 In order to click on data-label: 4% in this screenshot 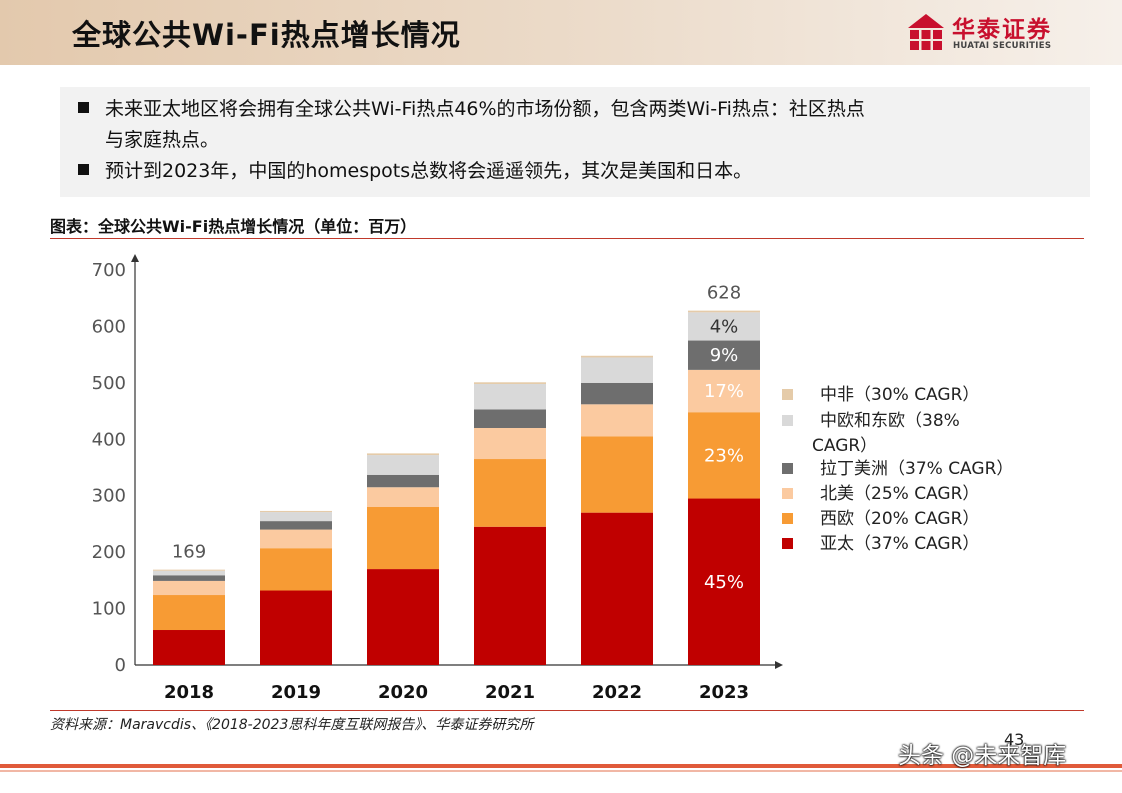, I will do `click(724, 326)`.